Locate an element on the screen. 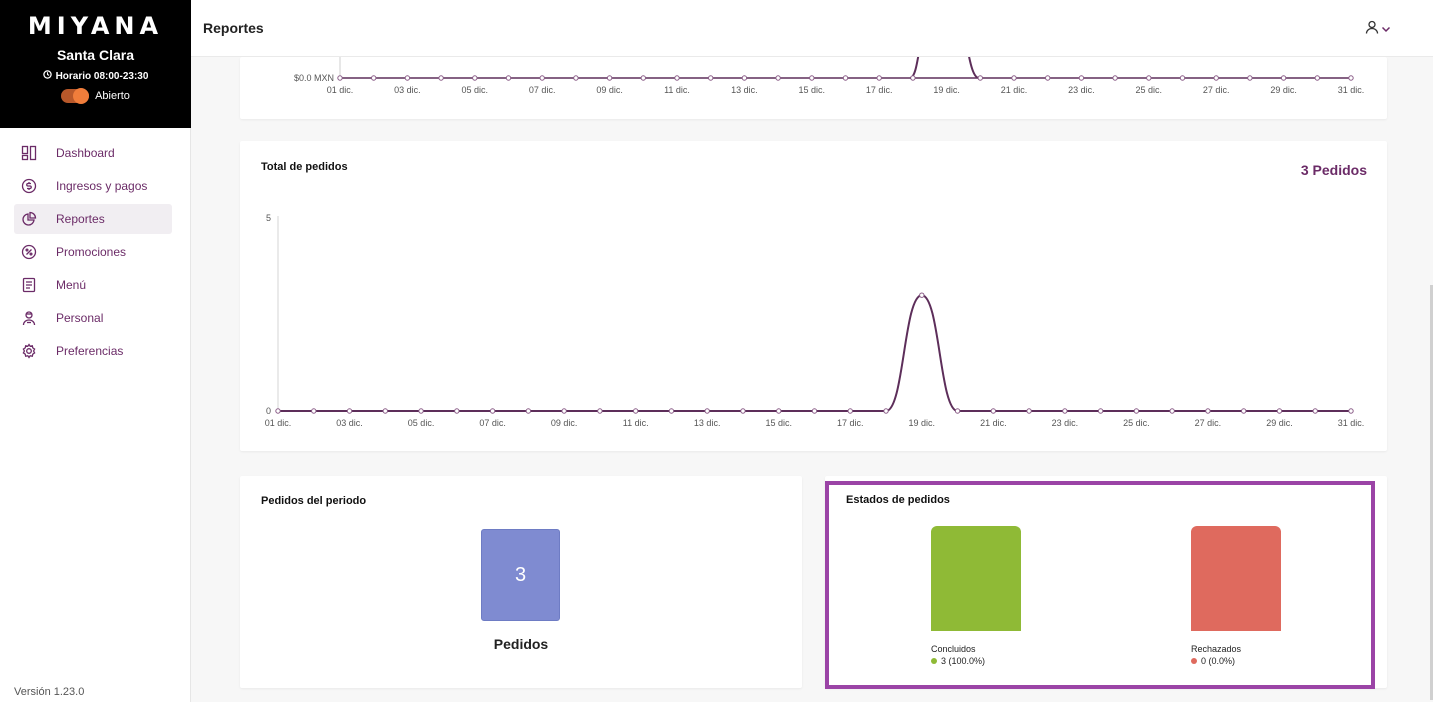  orders-chart-title: Total de pedidos is located at coordinates (304, 167).